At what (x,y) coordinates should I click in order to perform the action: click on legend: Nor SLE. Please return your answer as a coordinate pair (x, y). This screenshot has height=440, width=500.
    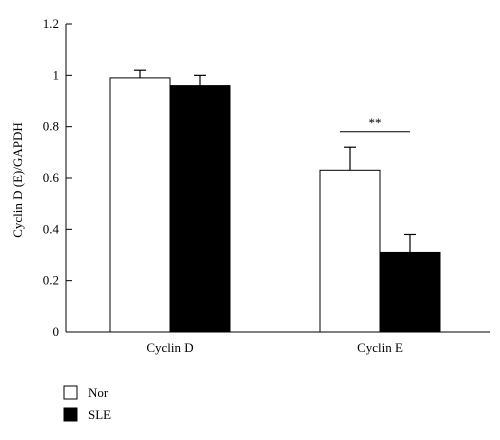
    Looking at the image, I should click on (87, 403).